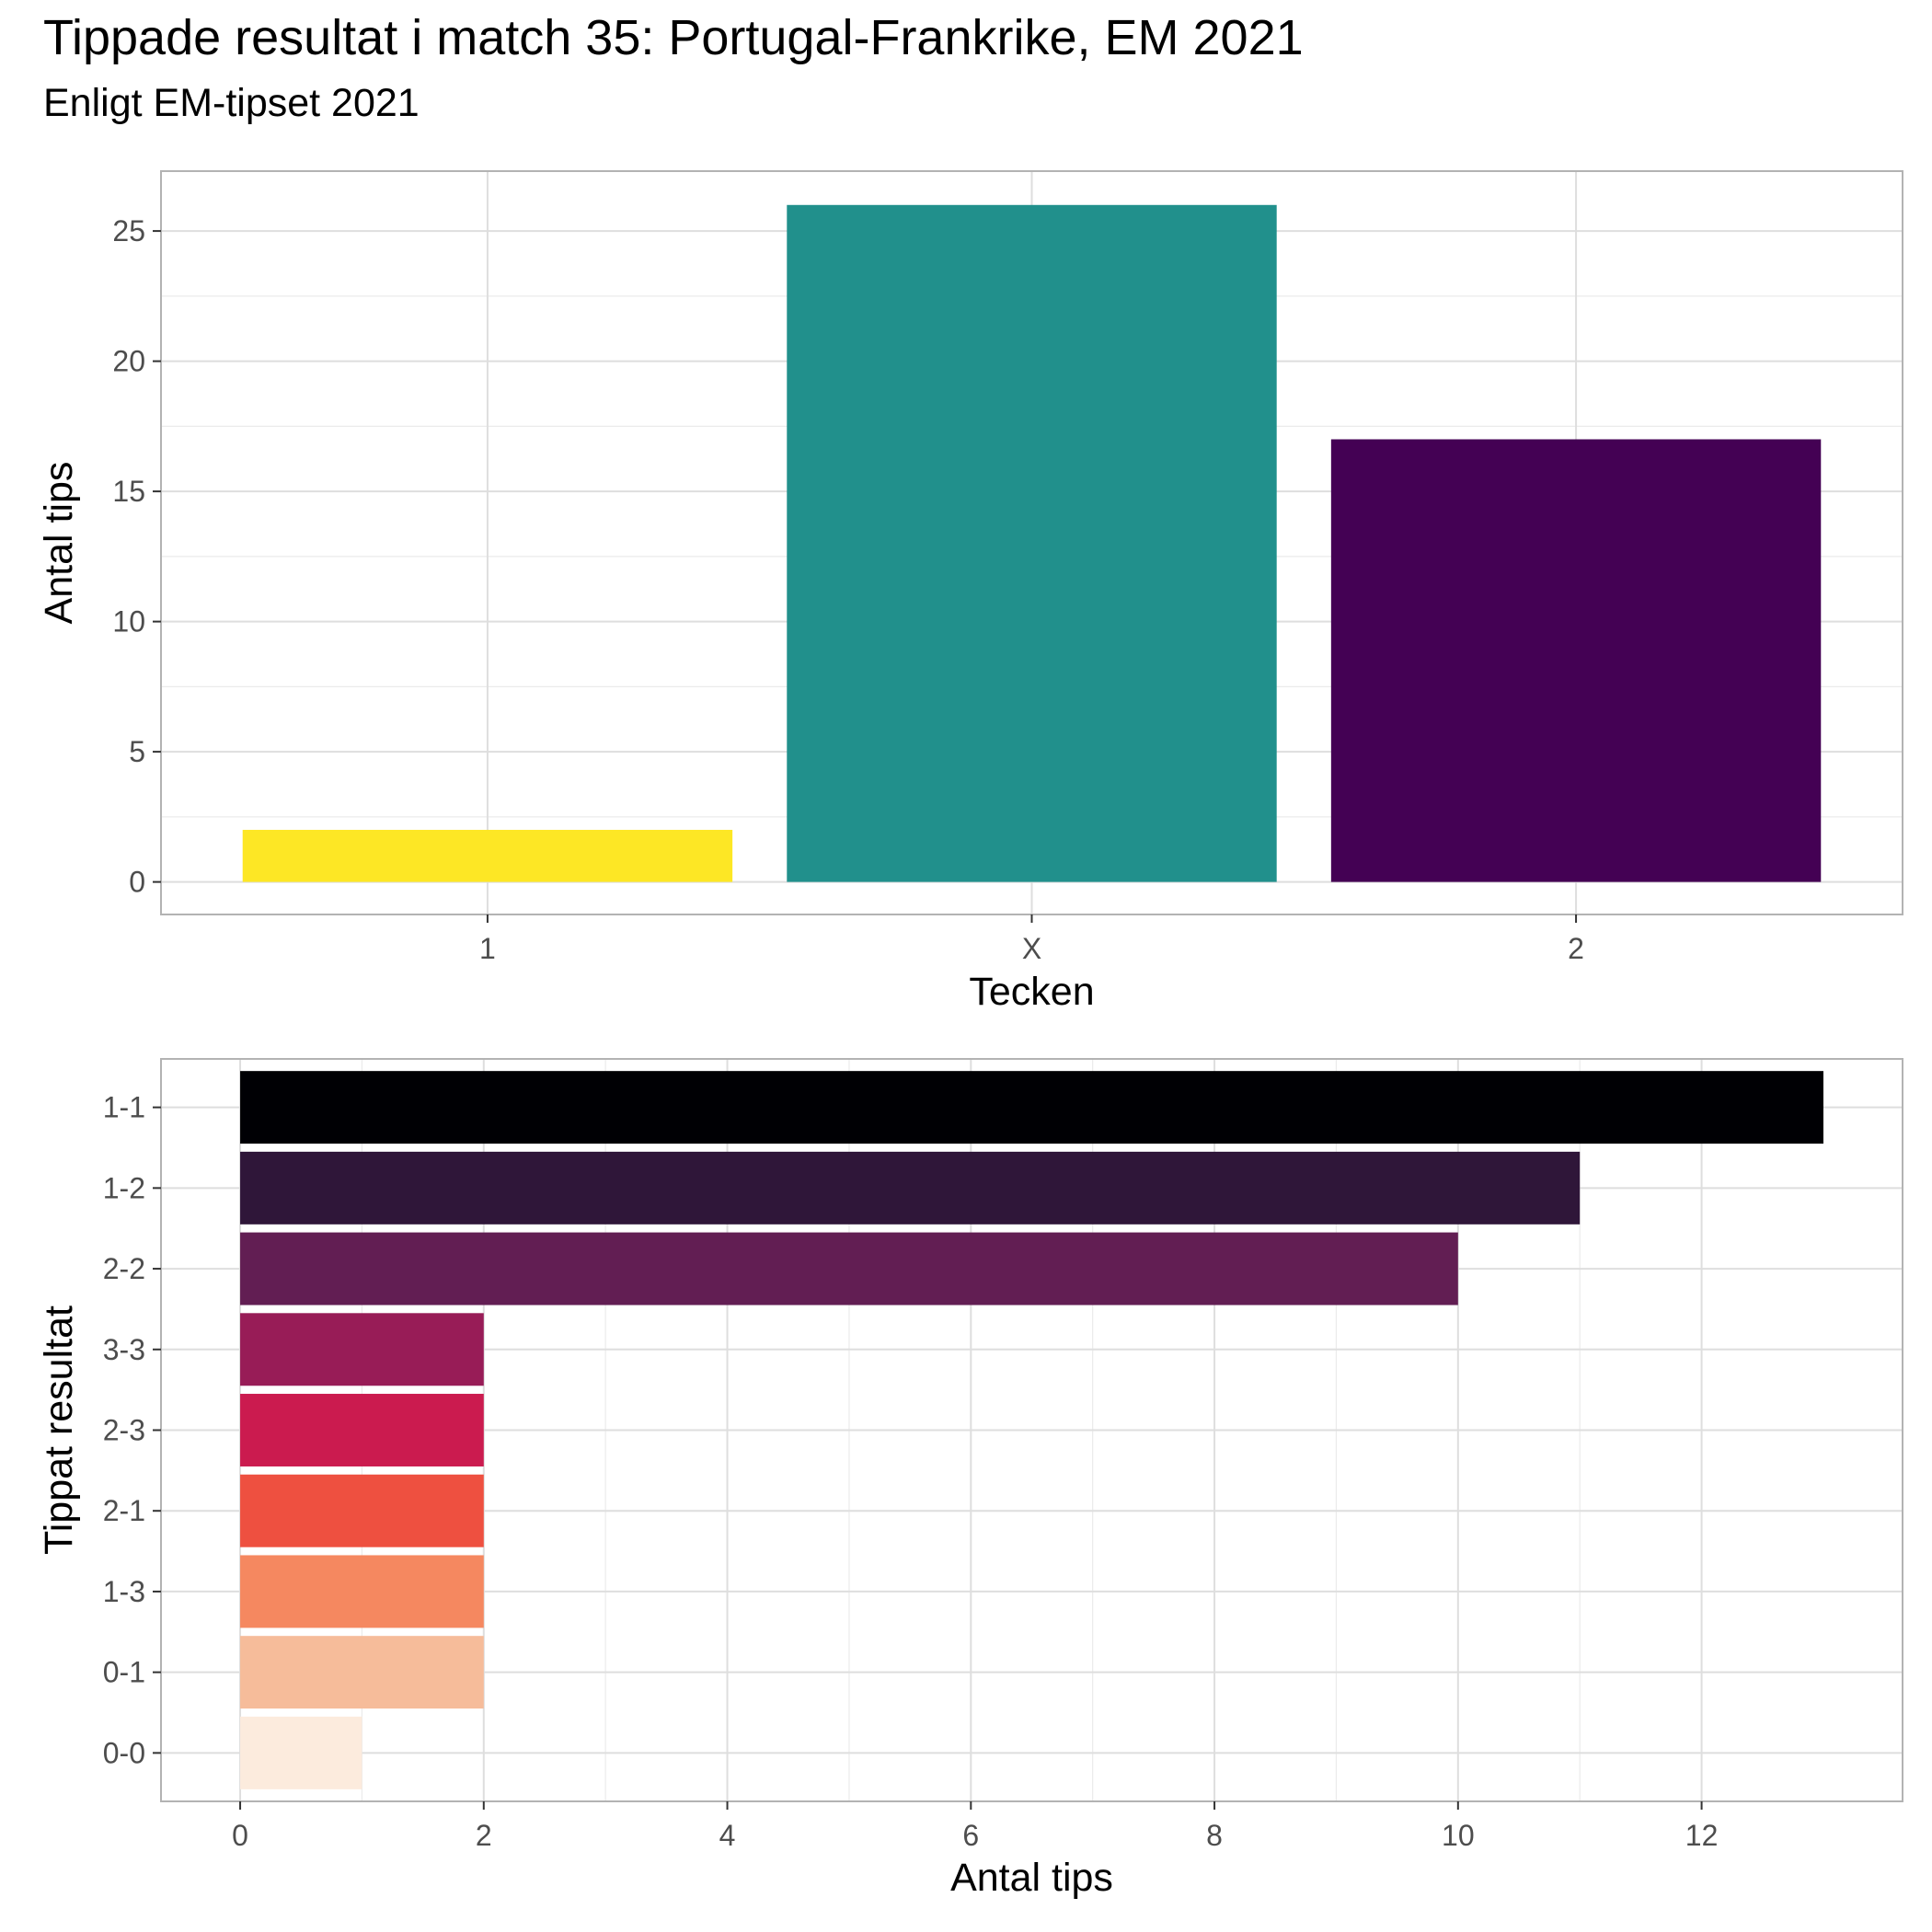  What do you see at coordinates (1458, 1835) in the screenshot?
I see `x-tick-label: 10` at bounding box center [1458, 1835].